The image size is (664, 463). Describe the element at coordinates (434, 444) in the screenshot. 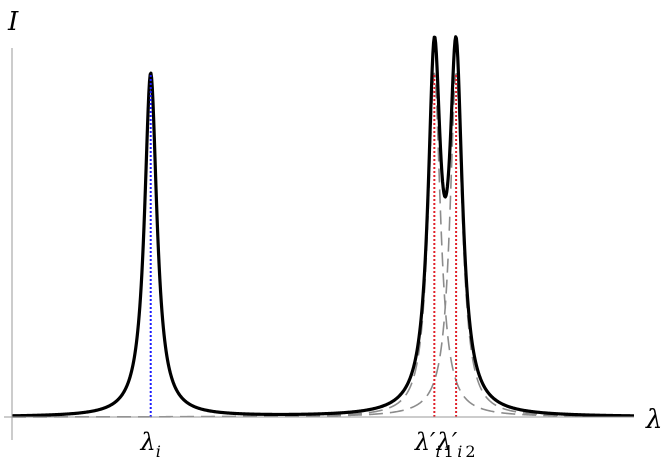

I see `tick-label-1: λ′i 1` at that location.